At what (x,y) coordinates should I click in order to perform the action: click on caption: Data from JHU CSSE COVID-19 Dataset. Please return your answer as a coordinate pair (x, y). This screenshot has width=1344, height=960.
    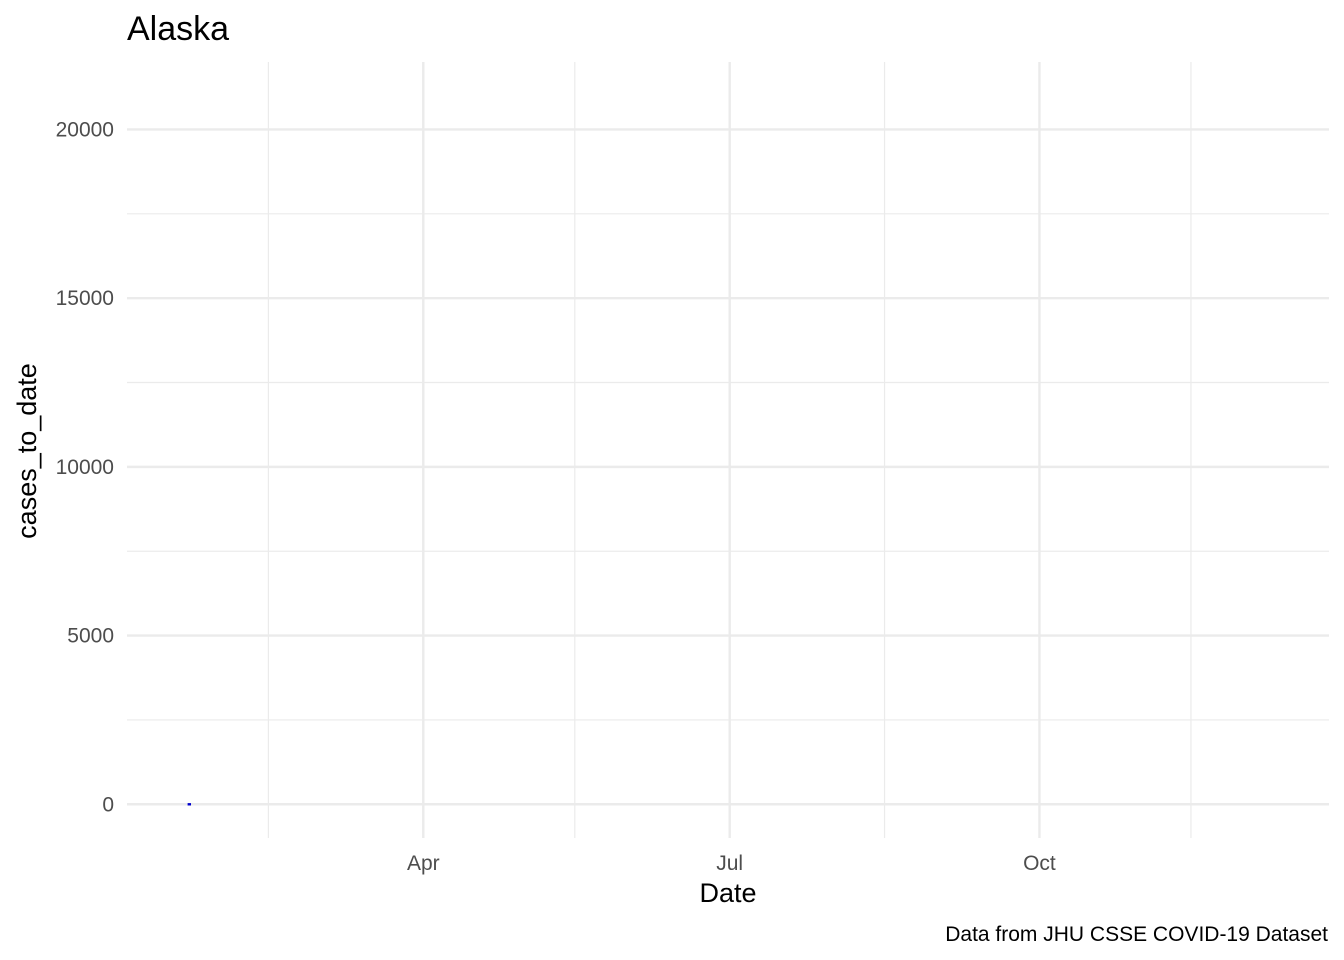
    Looking at the image, I should click on (1136, 934).